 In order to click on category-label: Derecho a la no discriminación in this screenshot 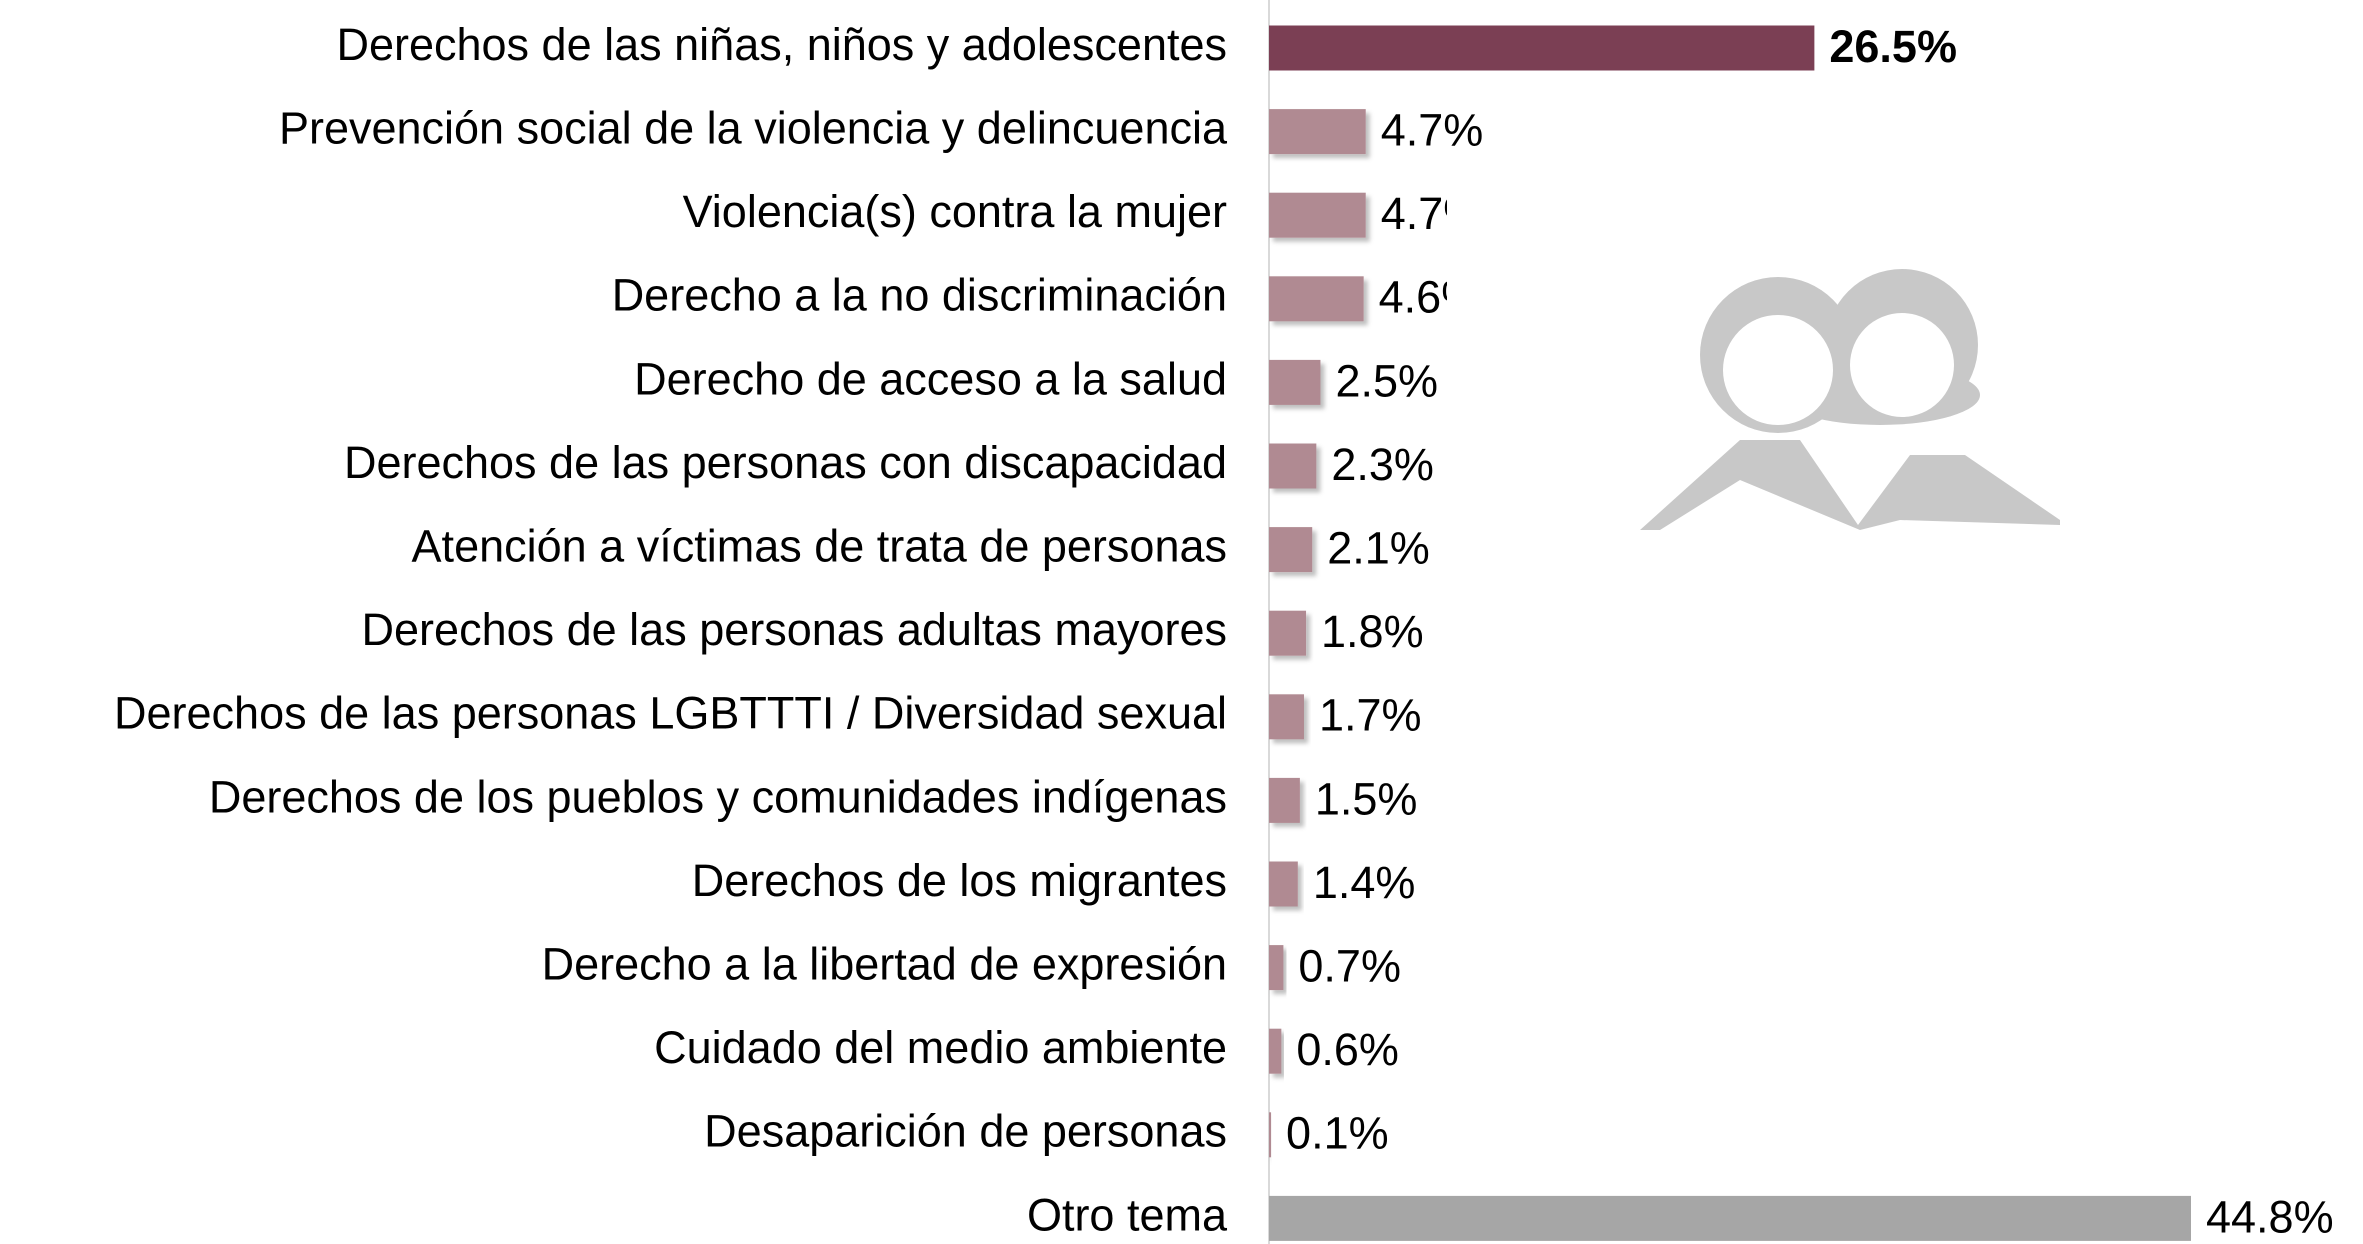, I will do `click(919, 295)`.